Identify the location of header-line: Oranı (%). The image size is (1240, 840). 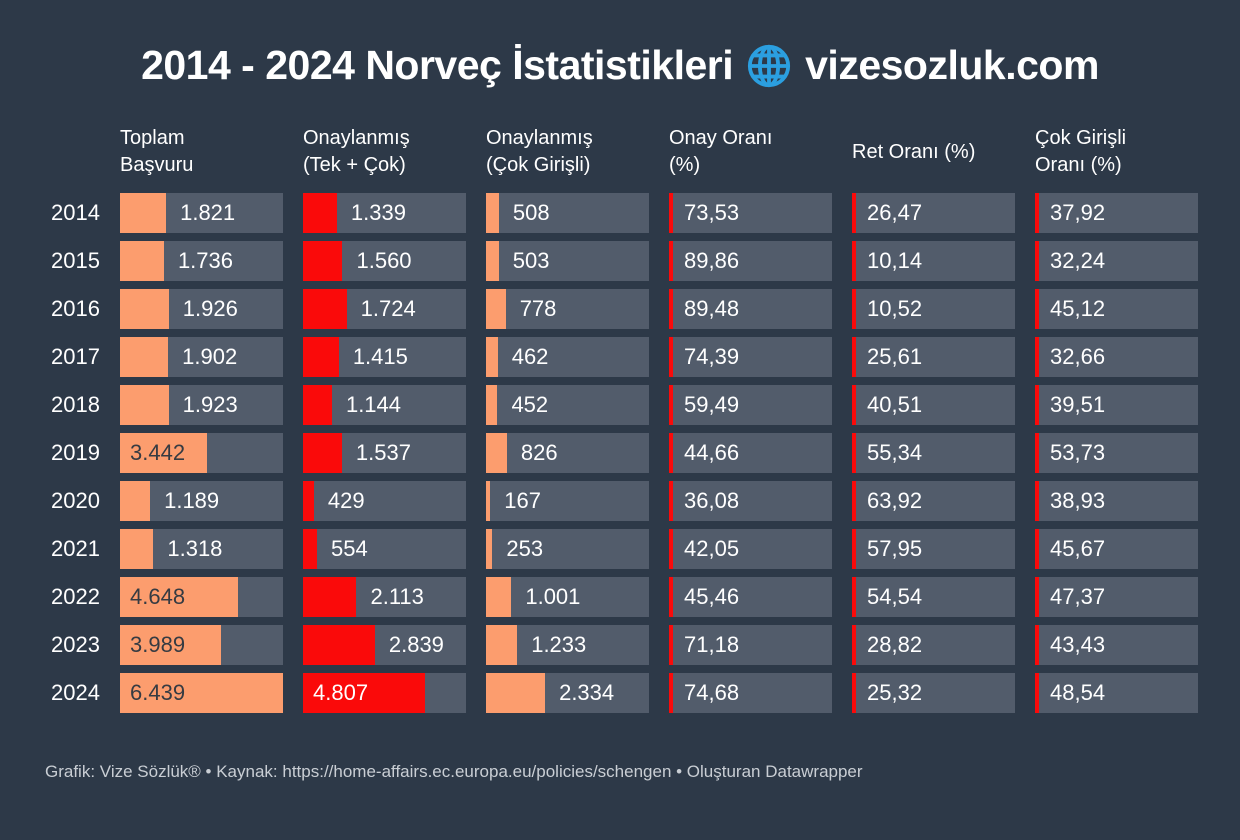
(1078, 165).